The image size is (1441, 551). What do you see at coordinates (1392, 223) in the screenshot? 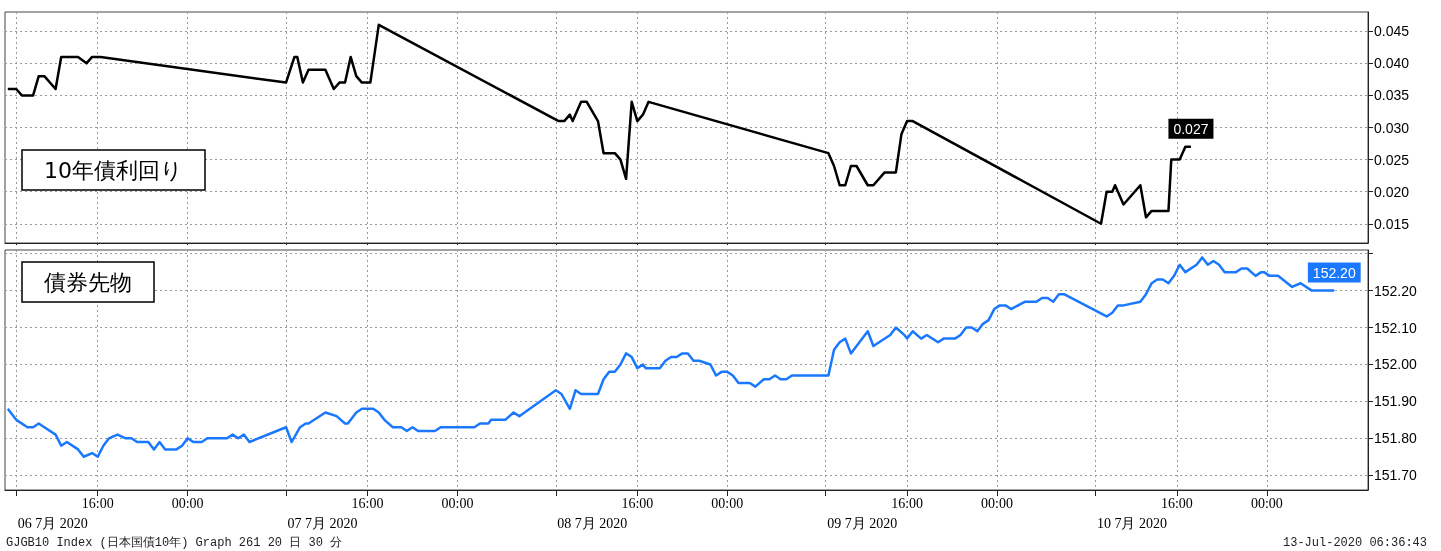
I see `y-tick-label: 0.015` at bounding box center [1392, 223].